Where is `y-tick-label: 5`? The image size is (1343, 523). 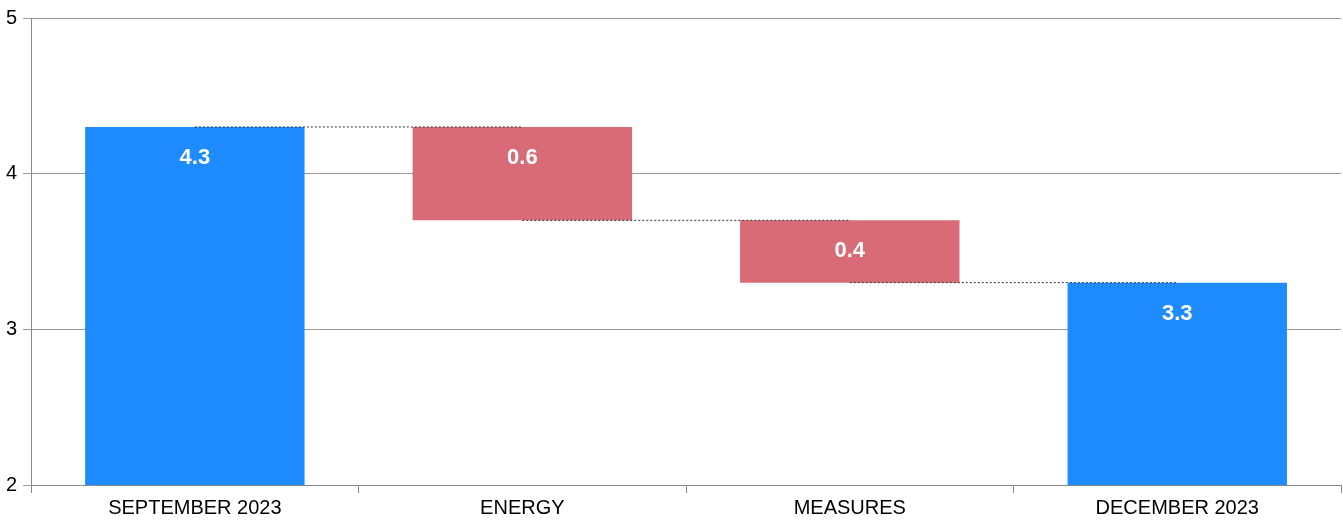
y-tick-label: 5 is located at coordinates (12, 16).